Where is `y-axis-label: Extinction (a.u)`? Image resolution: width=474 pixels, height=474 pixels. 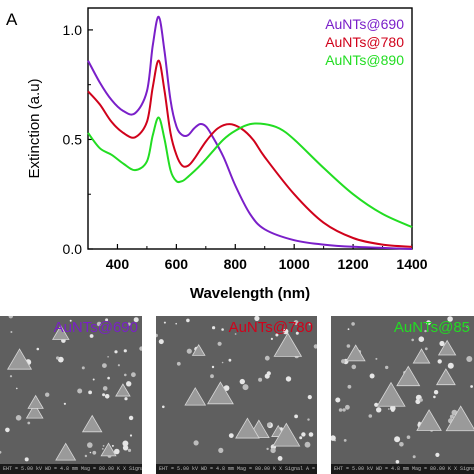
y-axis-label: Extinction (a.u) is located at coordinates (34, 128).